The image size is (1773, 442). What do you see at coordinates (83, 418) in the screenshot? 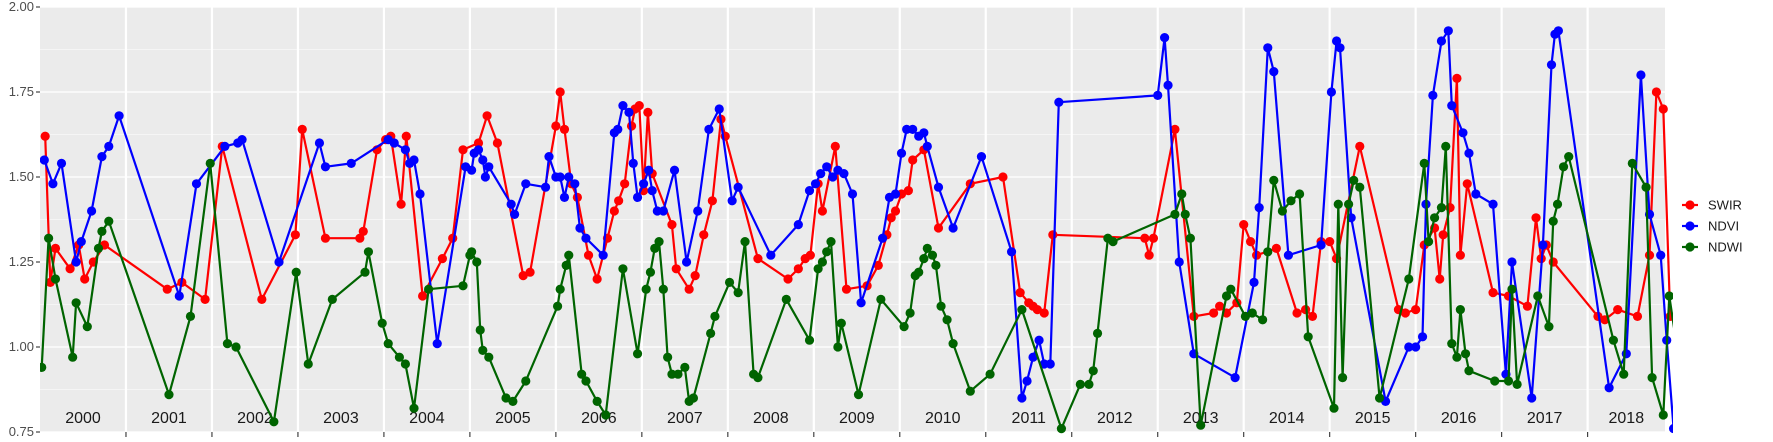
I see `year-label: 2000` at bounding box center [83, 418].